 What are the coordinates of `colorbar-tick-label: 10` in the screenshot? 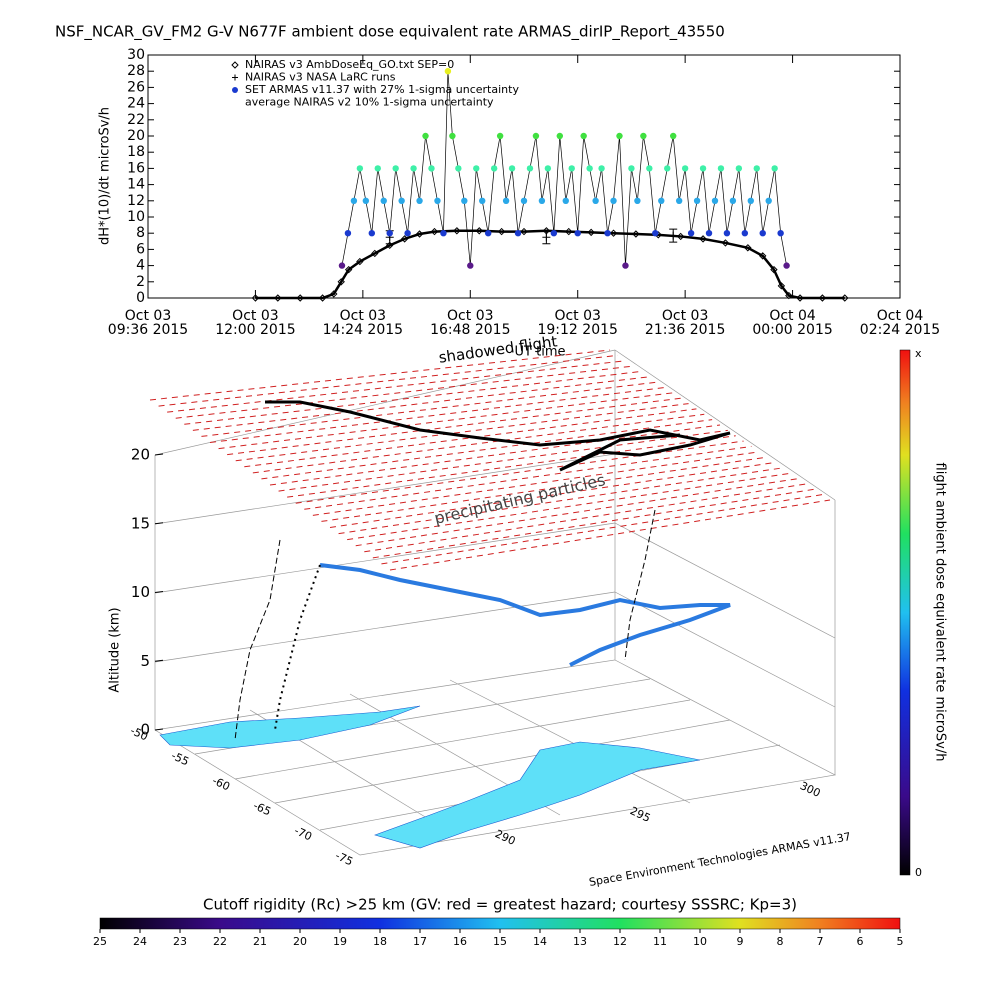 It's located at (700, 941).